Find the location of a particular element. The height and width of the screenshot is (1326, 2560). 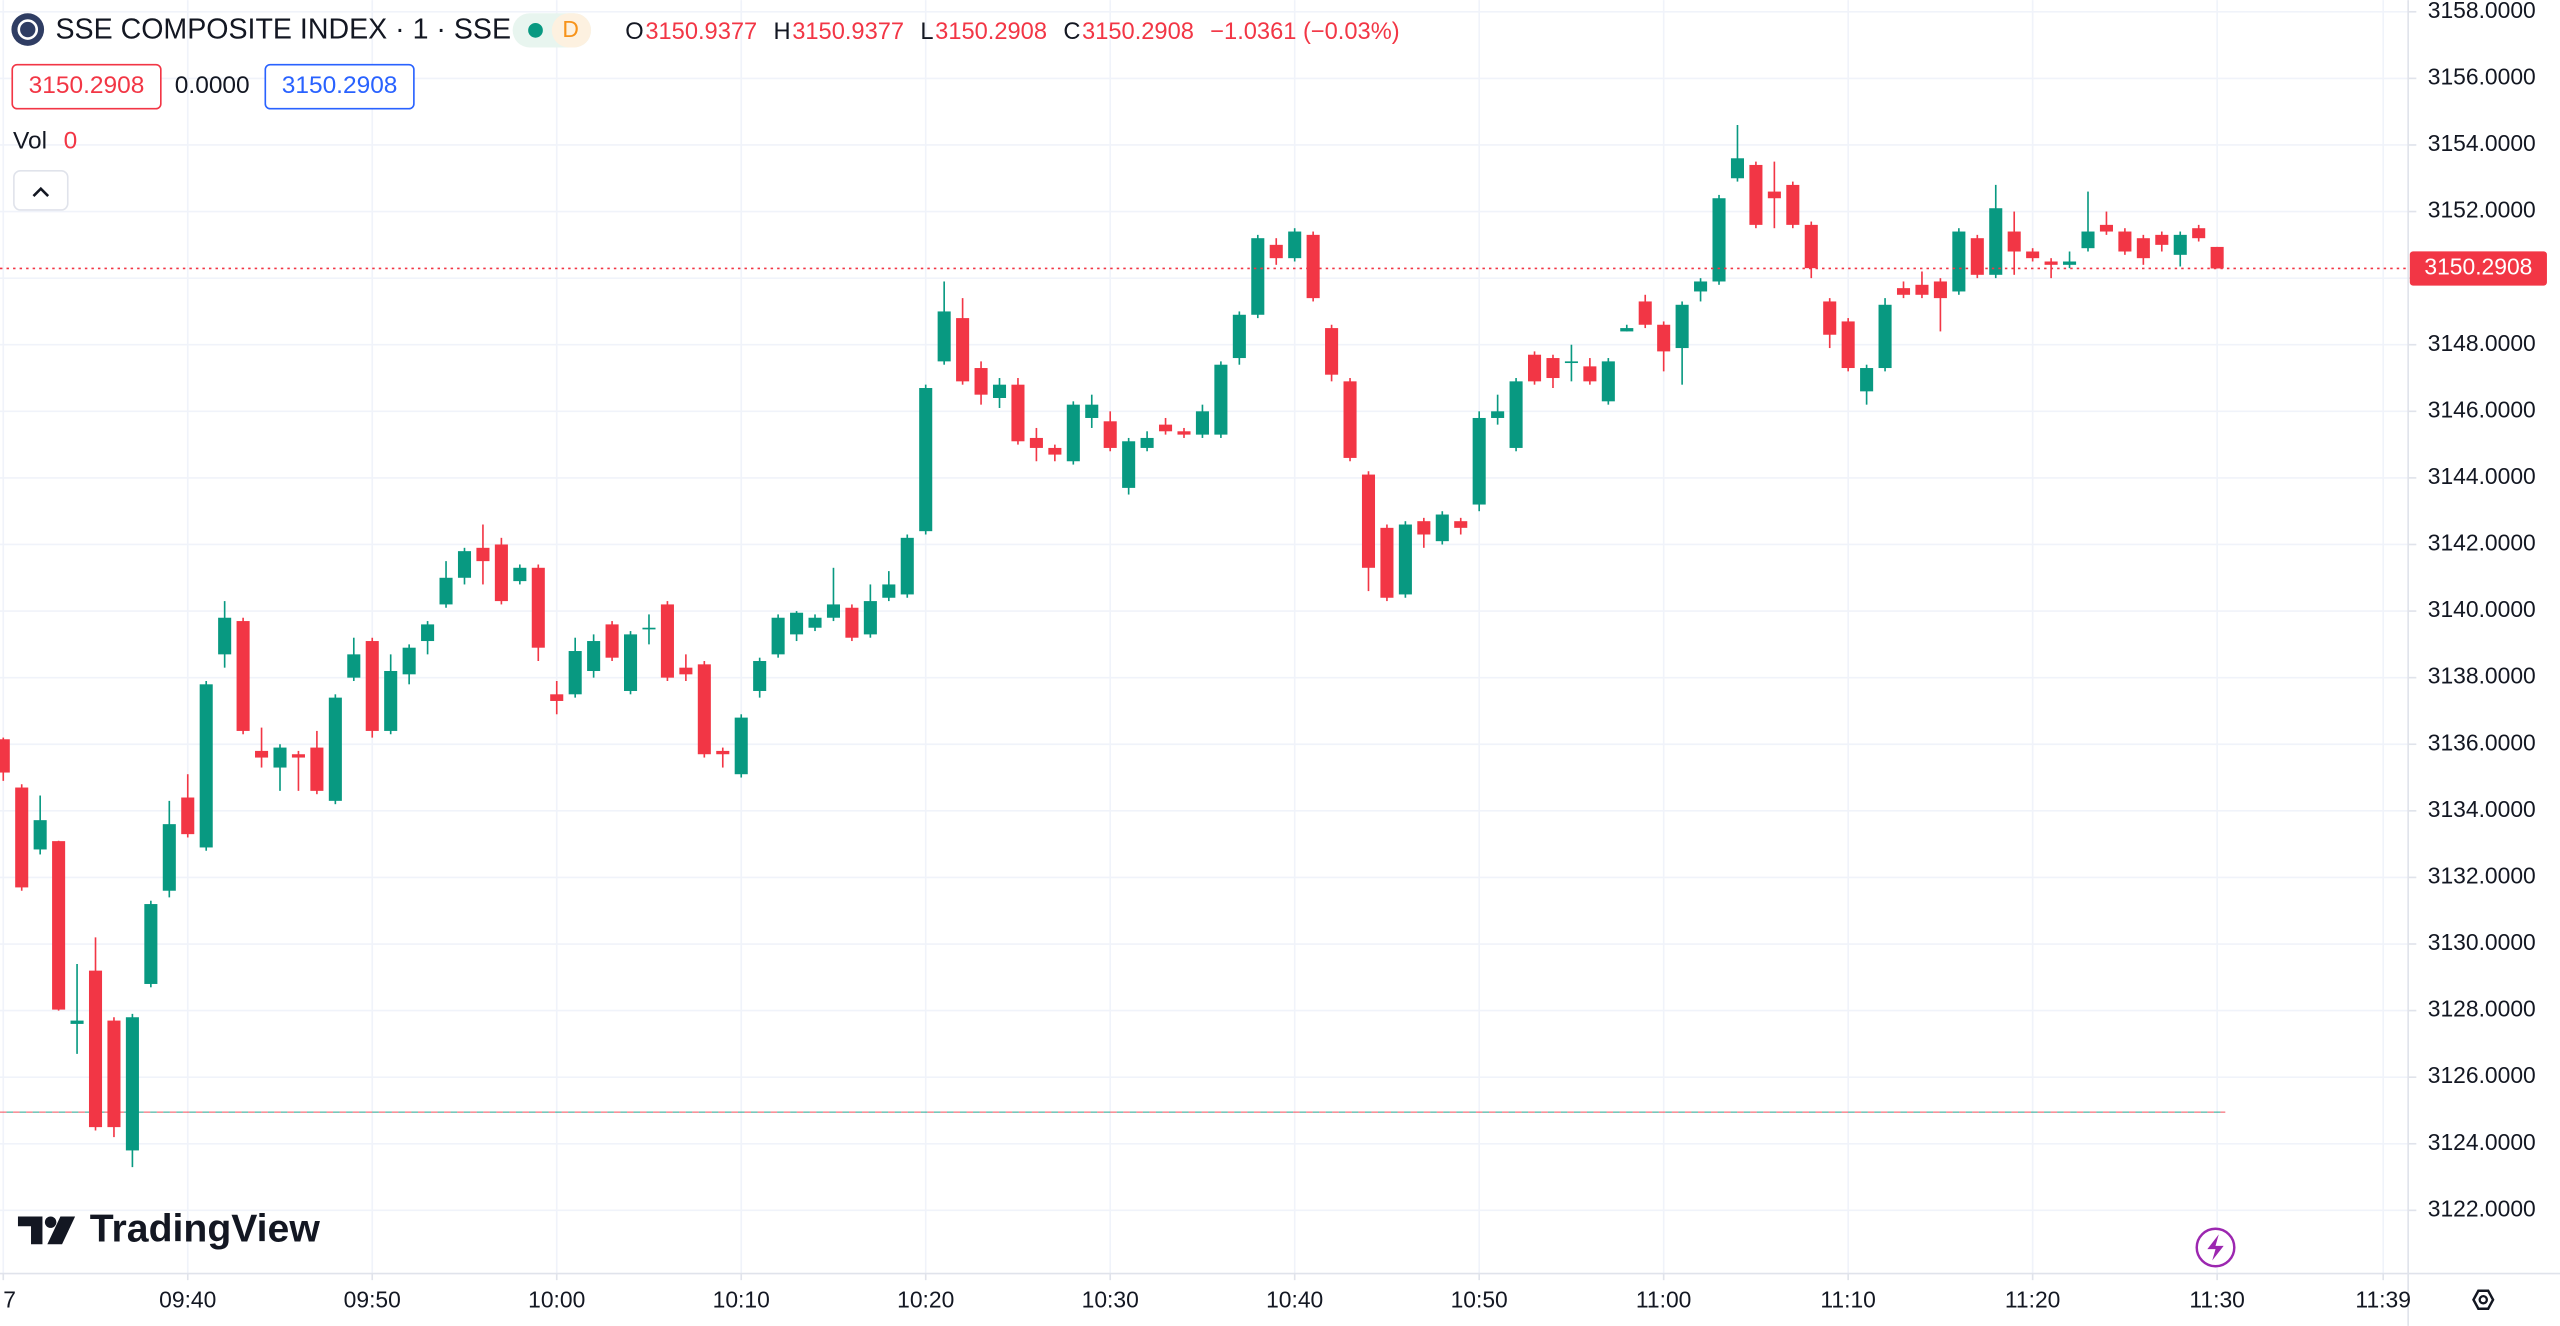

brand-logo: TradingView is located at coordinates (169, 1229).